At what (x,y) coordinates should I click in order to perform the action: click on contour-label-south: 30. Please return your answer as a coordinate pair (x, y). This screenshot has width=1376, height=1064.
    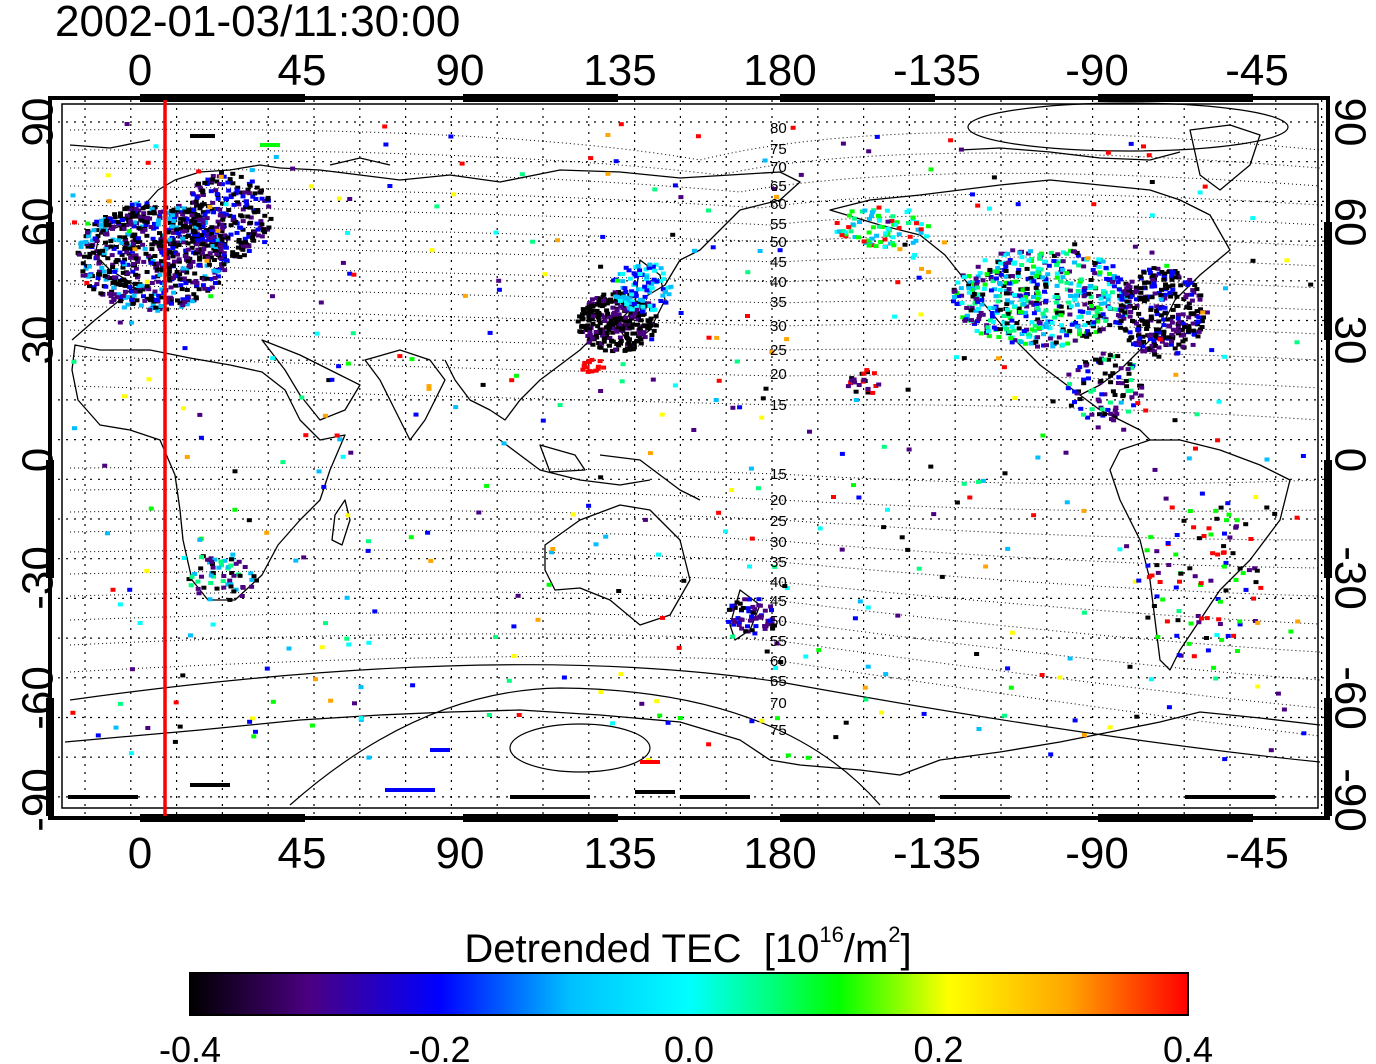
    Looking at the image, I should click on (778, 542).